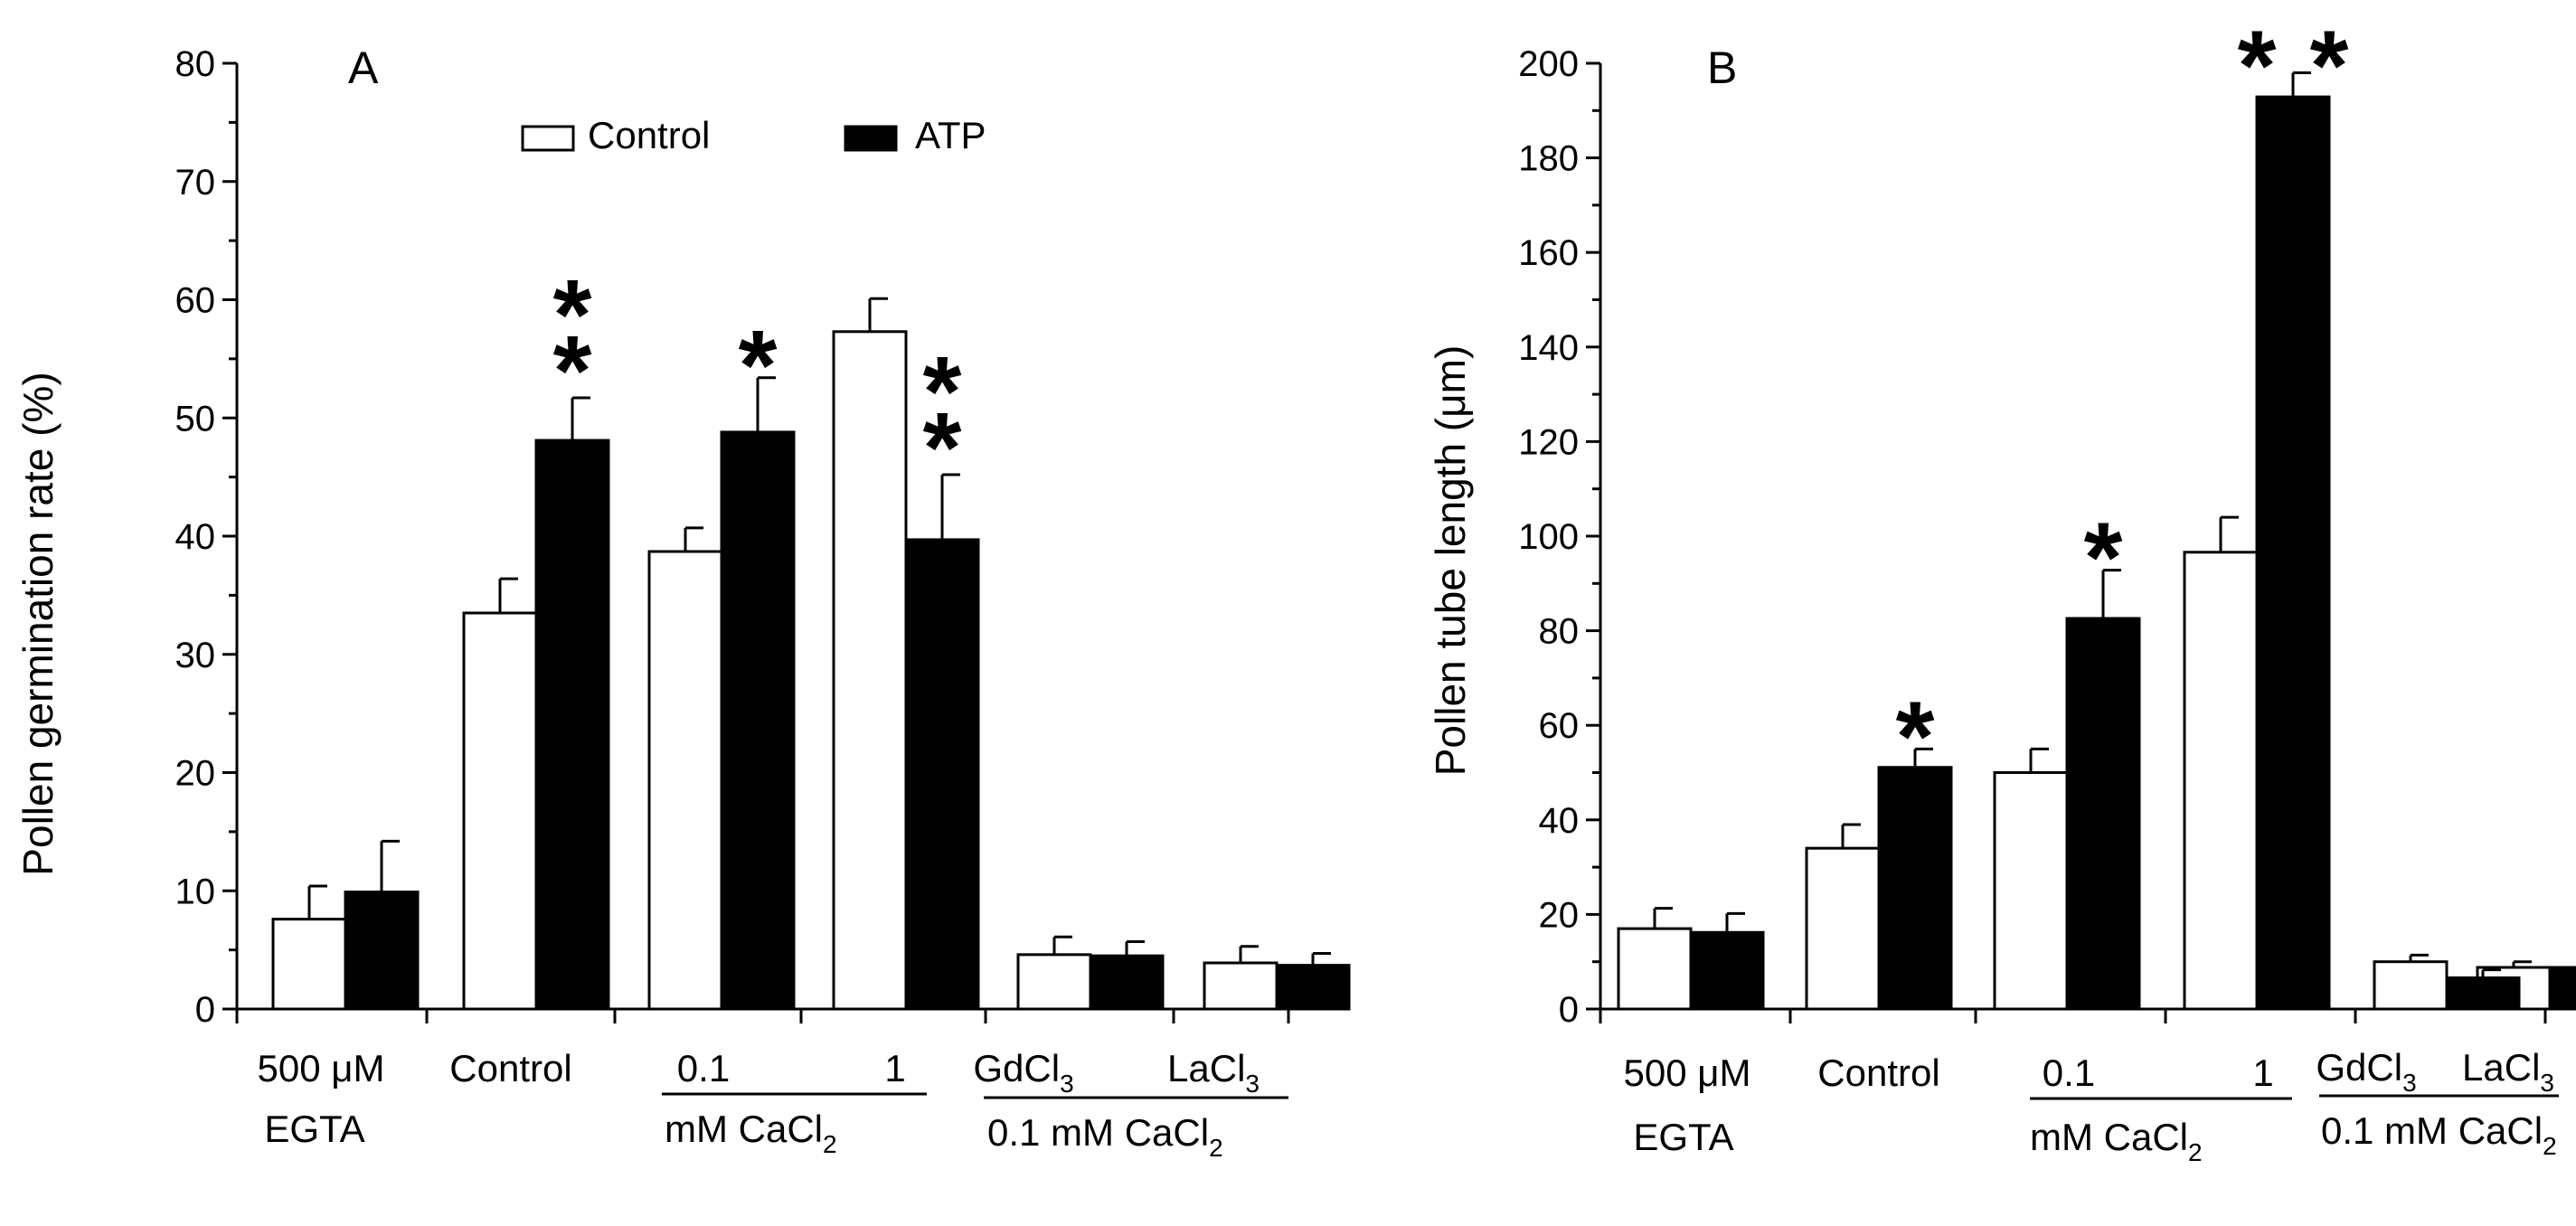 The image size is (2576, 1226). What do you see at coordinates (751, 1133) in the screenshot?
I see `panel-a-label-mm-cacl2: mM CaCl2` at bounding box center [751, 1133].